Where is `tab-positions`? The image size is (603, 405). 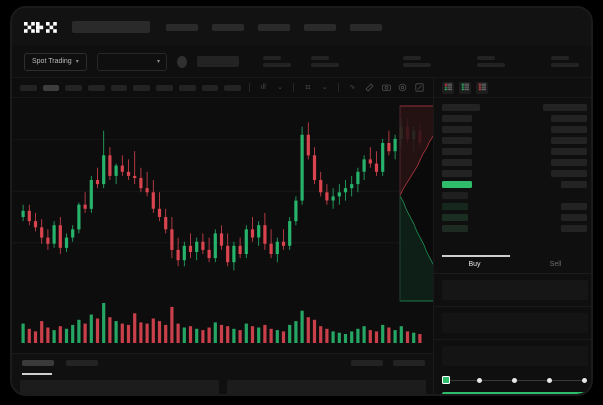
tab-positions is located at coordinates (409, 363).